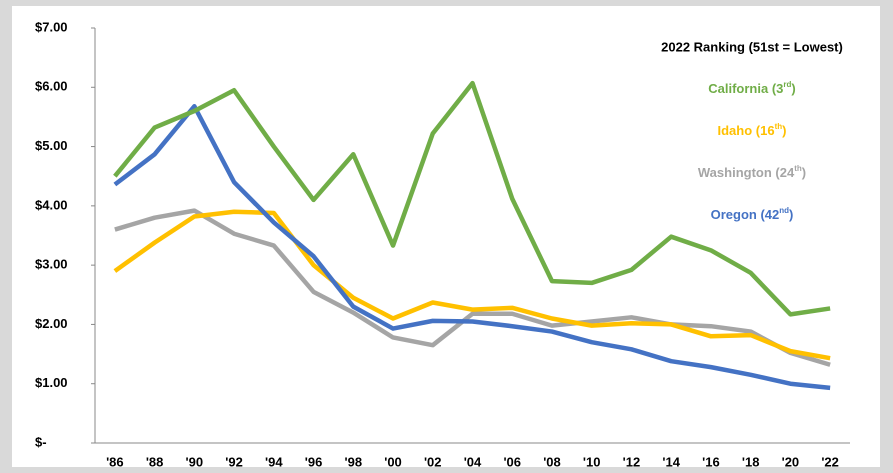 The image size is (893, 473). What do you see at coordinates (314, 461) in the screenshot?
I see `x-tick-label: '96` at bounding box center [314, 461].